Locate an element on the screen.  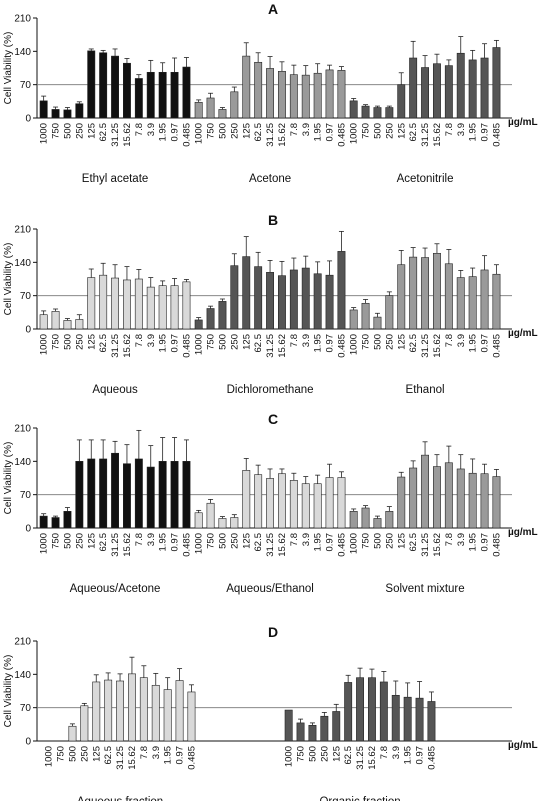
group-label: Ethyl acetate is located at coordinates (115, 179).